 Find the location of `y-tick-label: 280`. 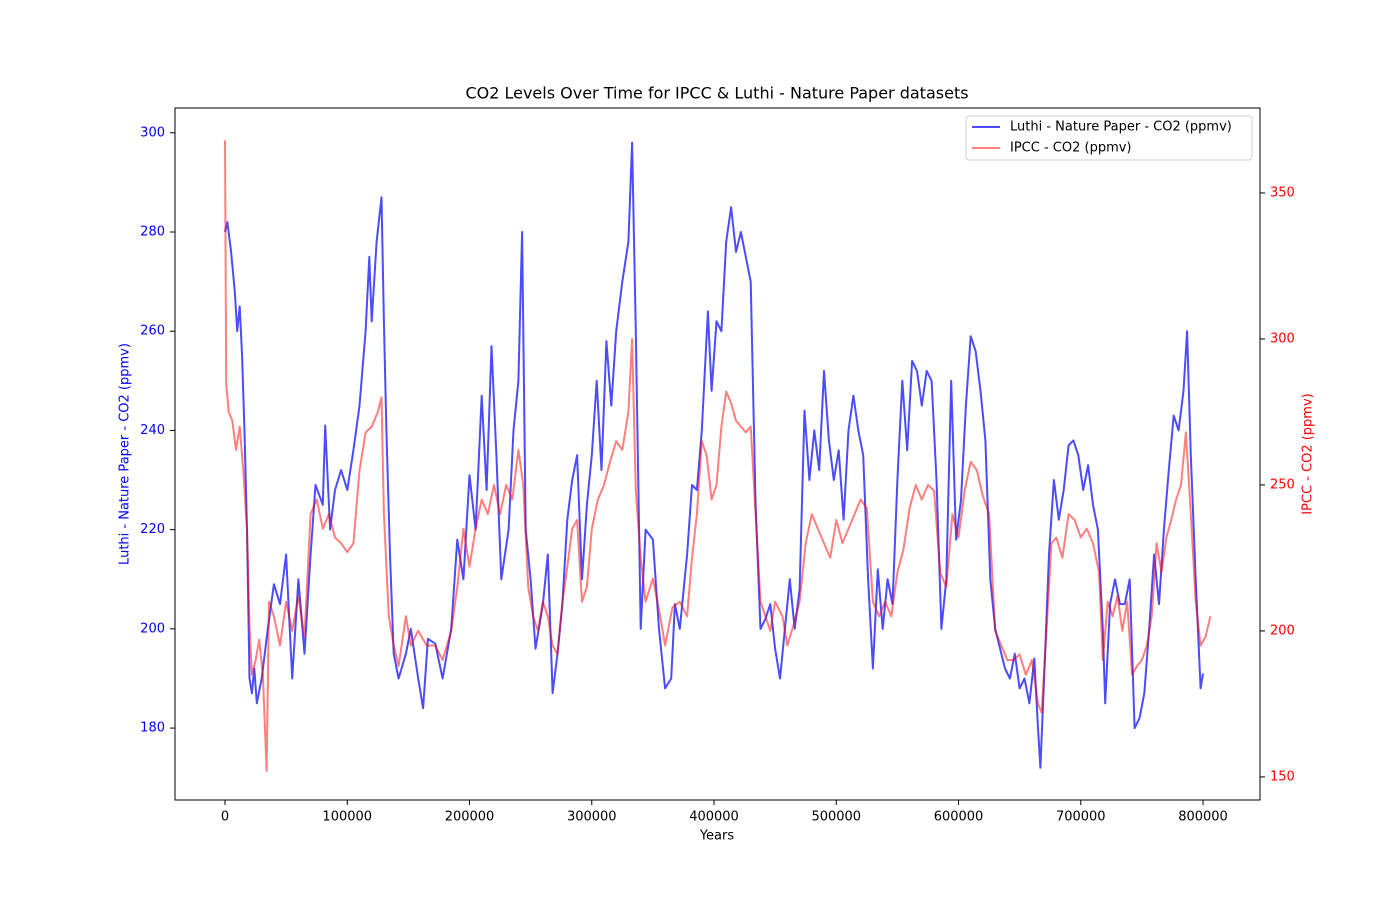

y-tick-label: 280 is located at coordinates (152, 232).